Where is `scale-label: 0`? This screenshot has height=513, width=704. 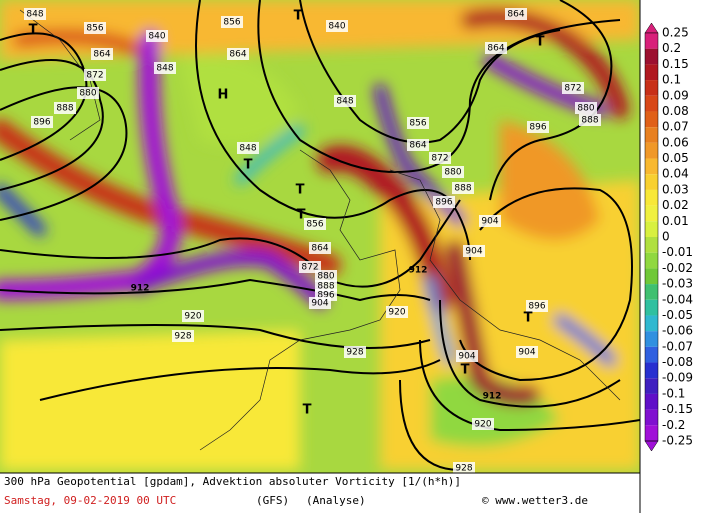
scale-label: 0 is located at coordinates (666, 237).